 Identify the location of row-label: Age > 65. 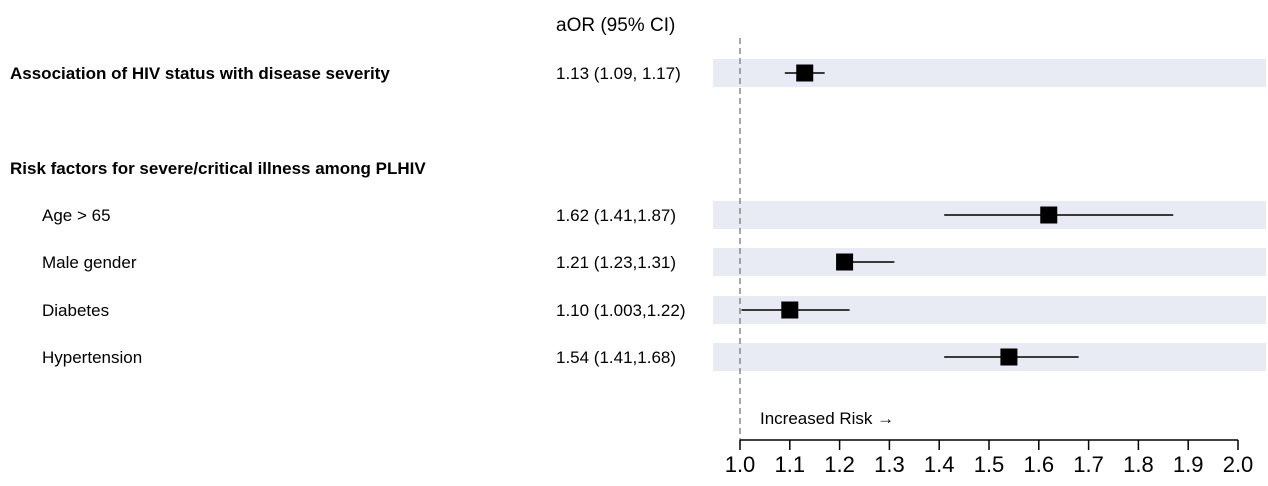
(76, 215).